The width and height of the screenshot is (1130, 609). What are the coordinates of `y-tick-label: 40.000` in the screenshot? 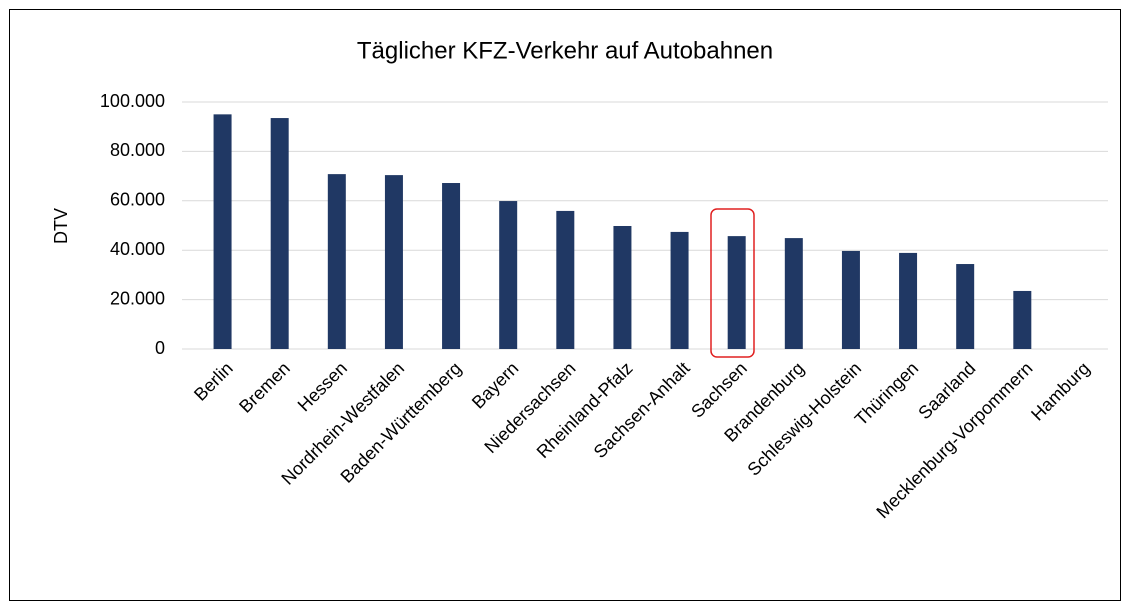 It's located at (137, 249).